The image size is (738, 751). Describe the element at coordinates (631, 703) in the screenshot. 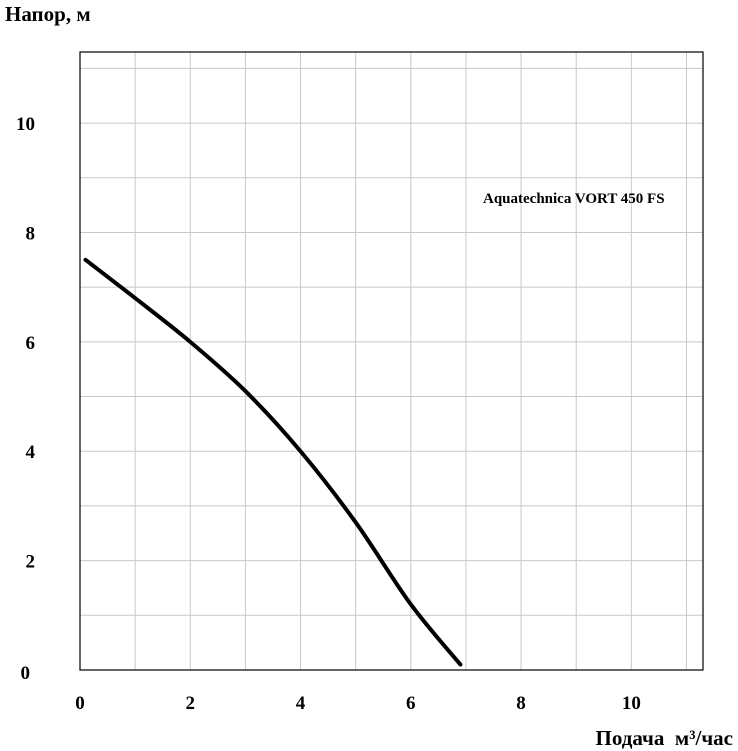

I see `x-tick-label: 10` at that location.